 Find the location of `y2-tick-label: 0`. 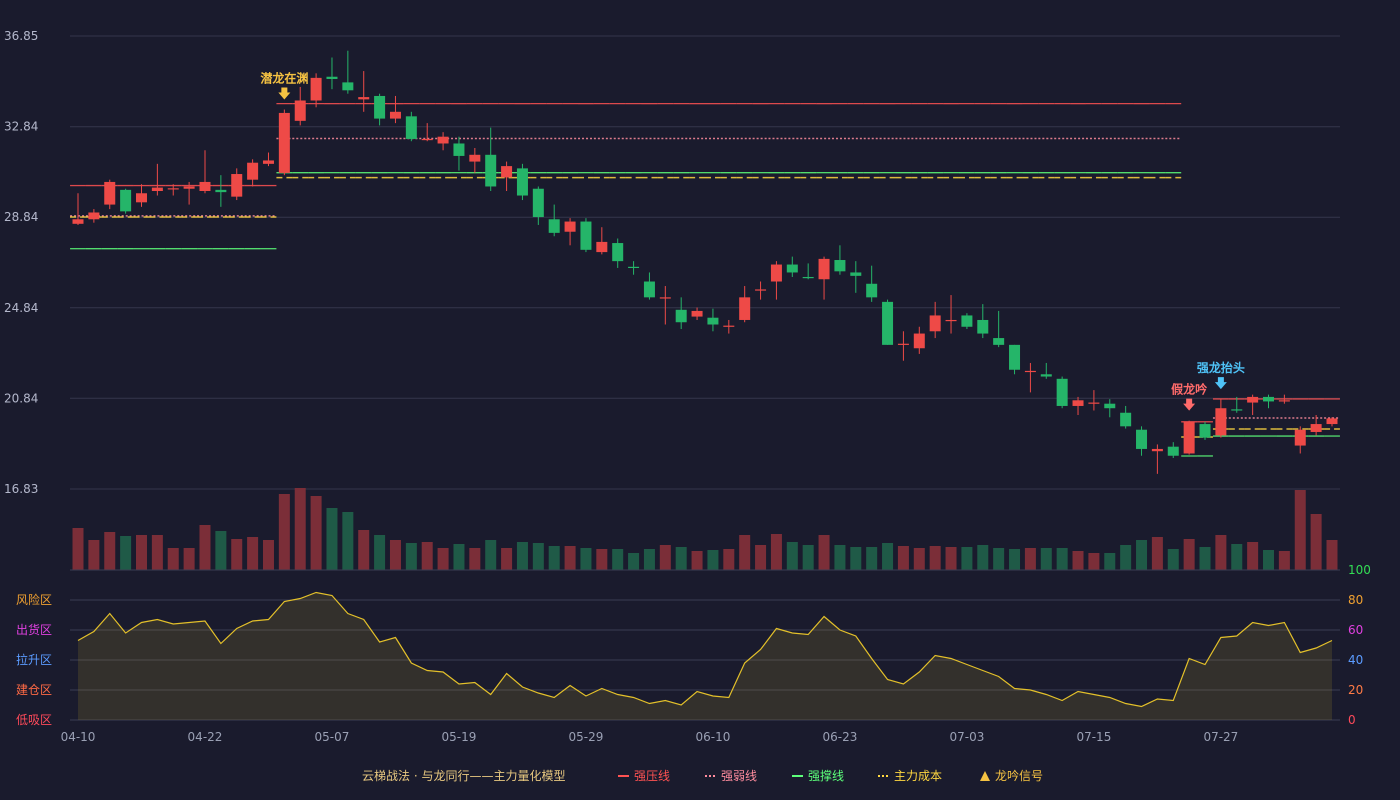

y2-tick-label: 0 is located at coordinates (1352, 720).